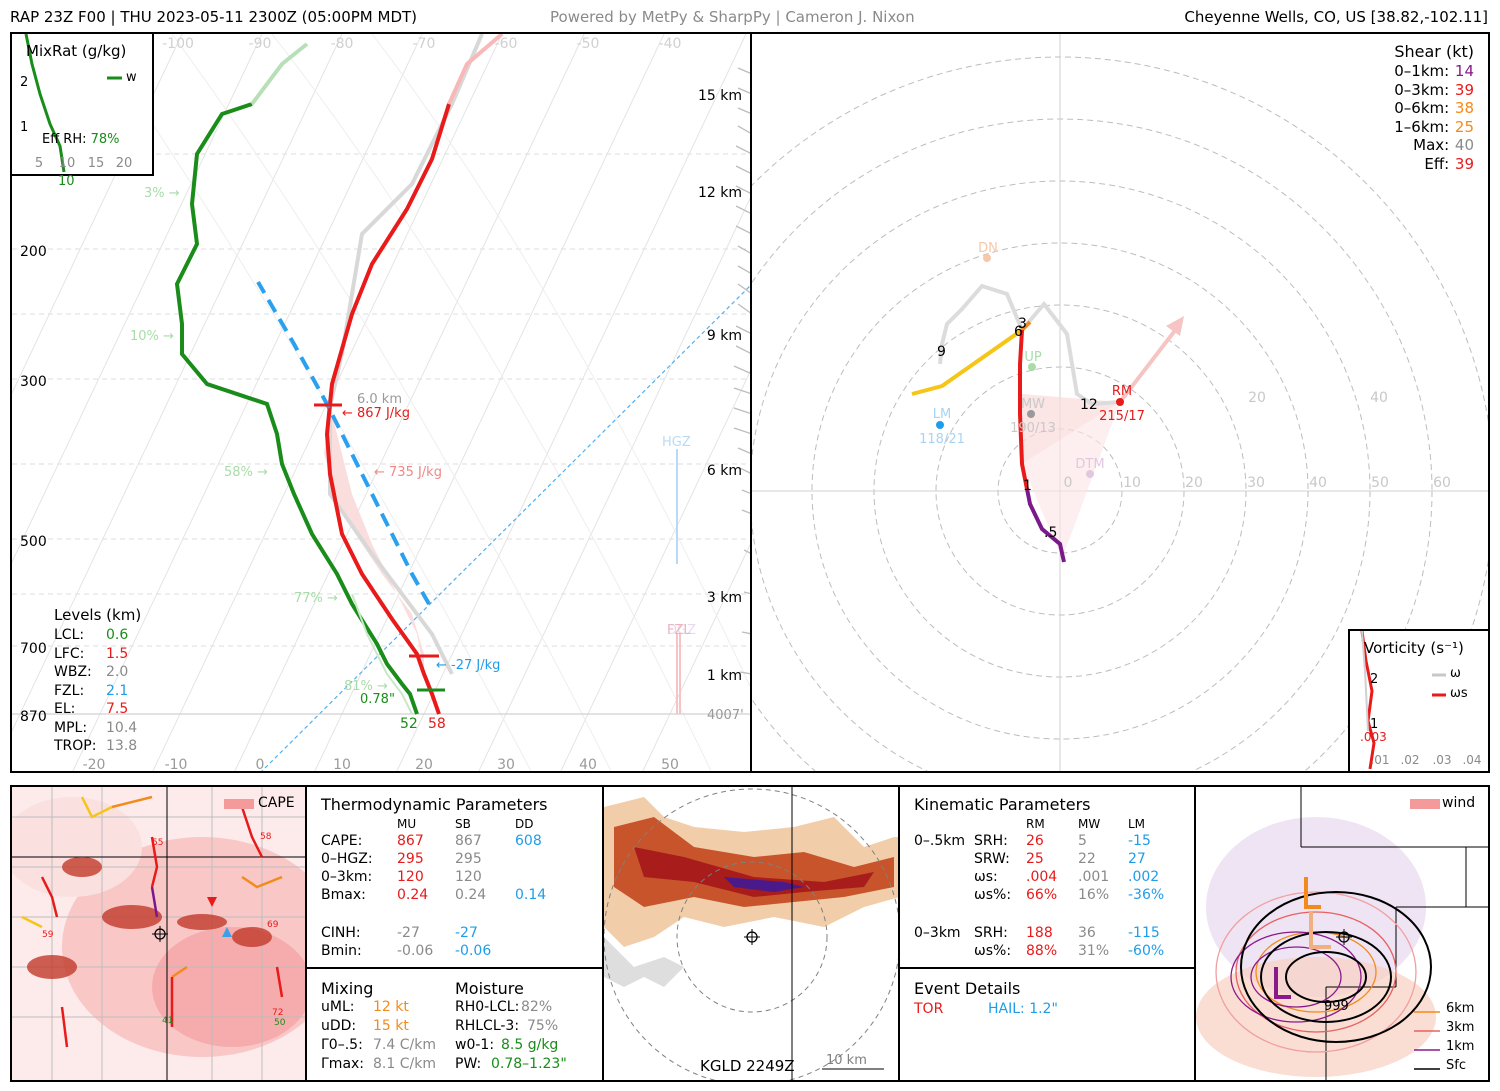 The image size is (1500, 1091). What do you see at coordinates (1257, 398) in the screenshot?
I see `ring-diag-20: 20` at bounding box center [1257, 398].